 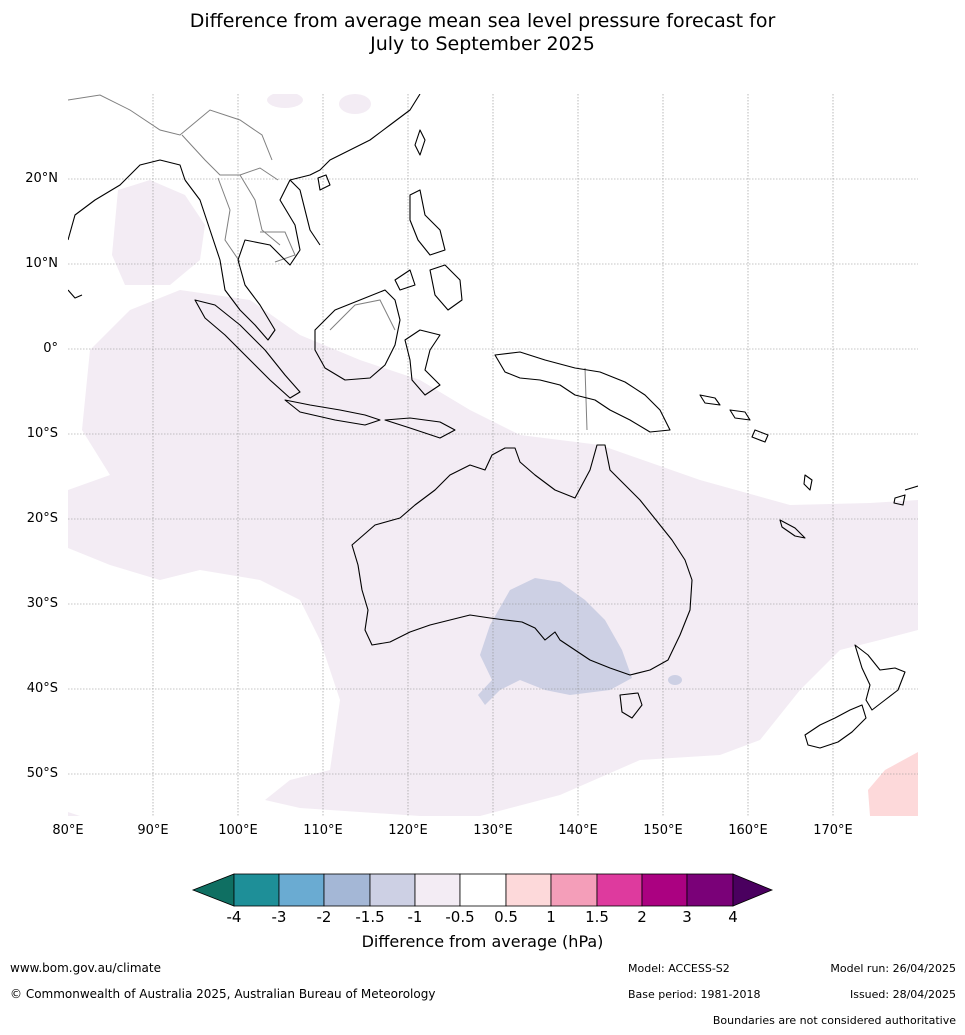 I want to click on colorbar-tick: -3, so click(x=279, y=917).